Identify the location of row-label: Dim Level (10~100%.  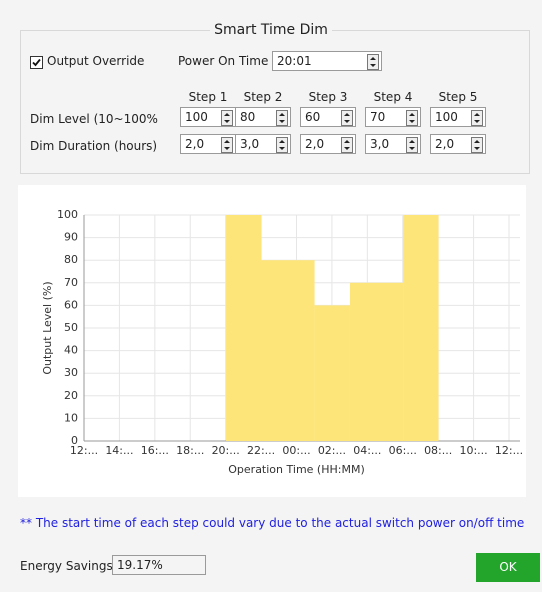
(94, 119).